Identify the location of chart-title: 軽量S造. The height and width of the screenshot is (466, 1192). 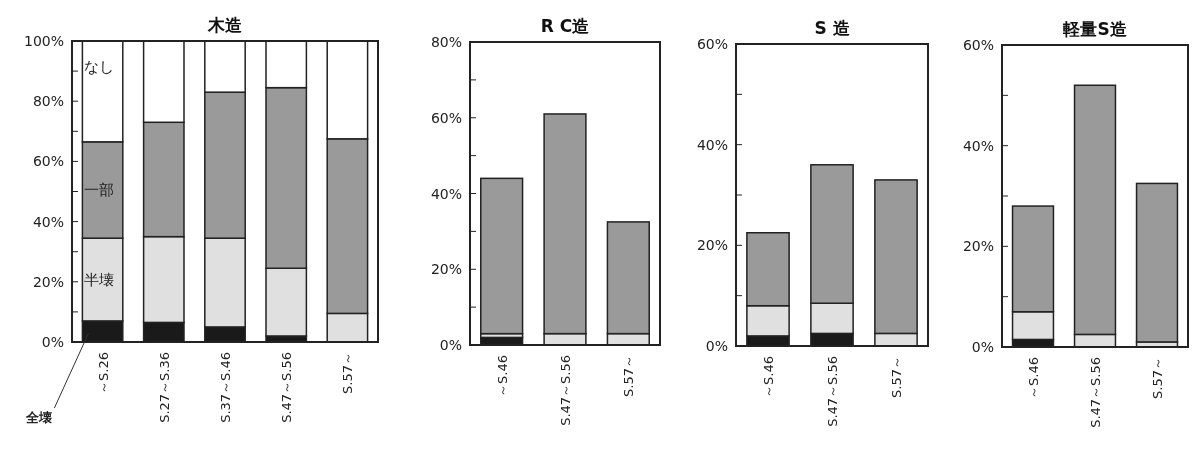
(1094, 29).